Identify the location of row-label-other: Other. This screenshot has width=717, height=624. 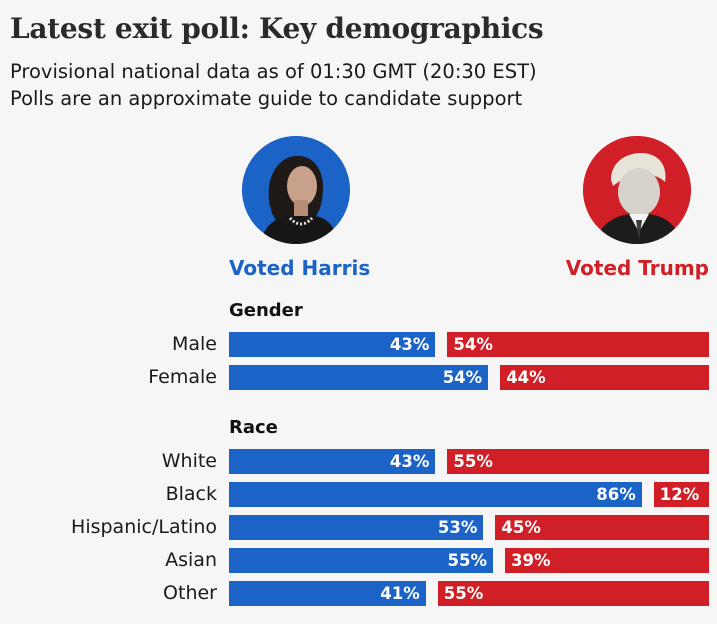
(190, 593).